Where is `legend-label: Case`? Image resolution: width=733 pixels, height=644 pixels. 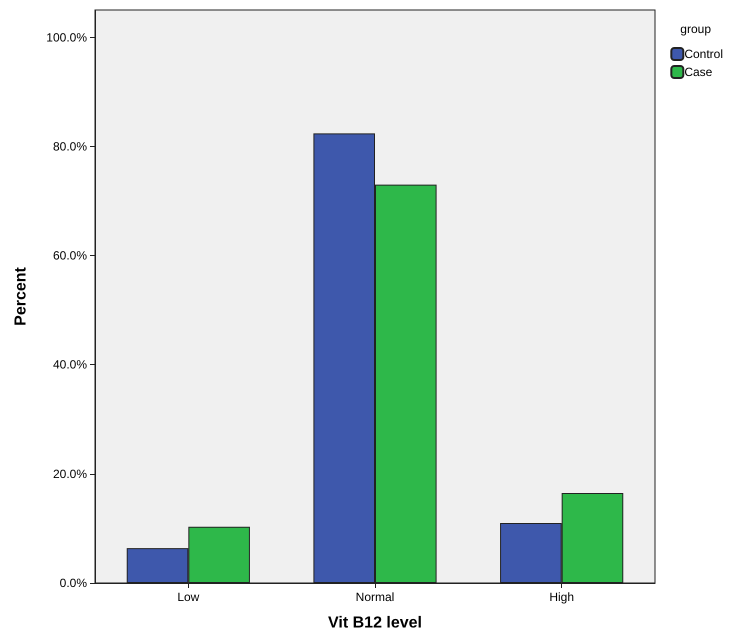 legend-label: Case is located at coordinates (698, 72).